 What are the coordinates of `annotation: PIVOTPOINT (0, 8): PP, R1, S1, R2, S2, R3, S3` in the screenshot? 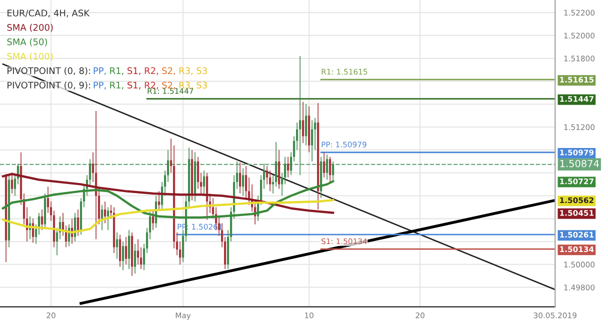 It's located at (107, 71).